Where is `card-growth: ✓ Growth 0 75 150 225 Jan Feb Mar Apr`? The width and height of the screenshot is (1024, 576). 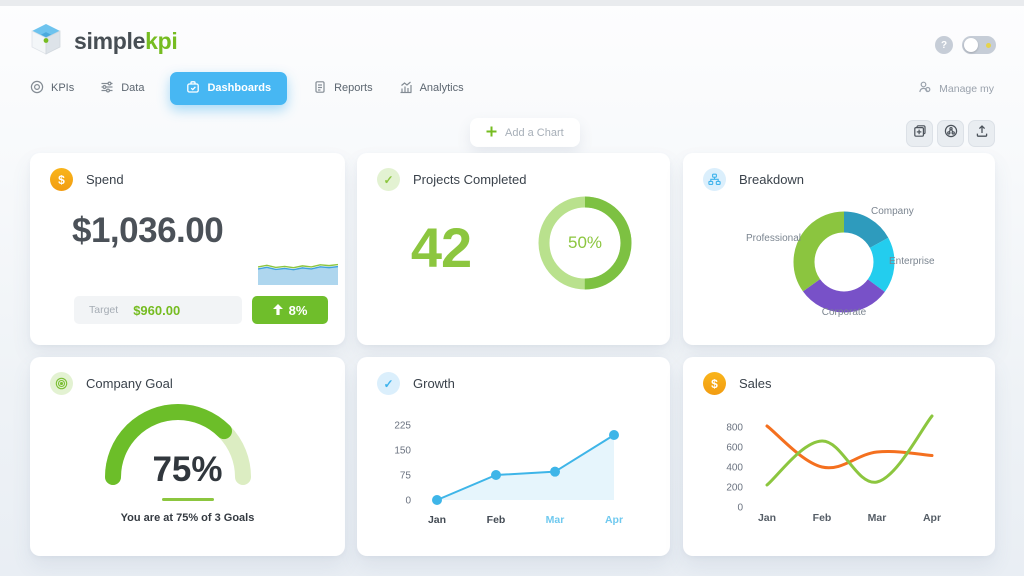
card-growth: ✓ Growth 0 75 150 225 Jan Feb Mar Apr is located at coordinates (513, 456).